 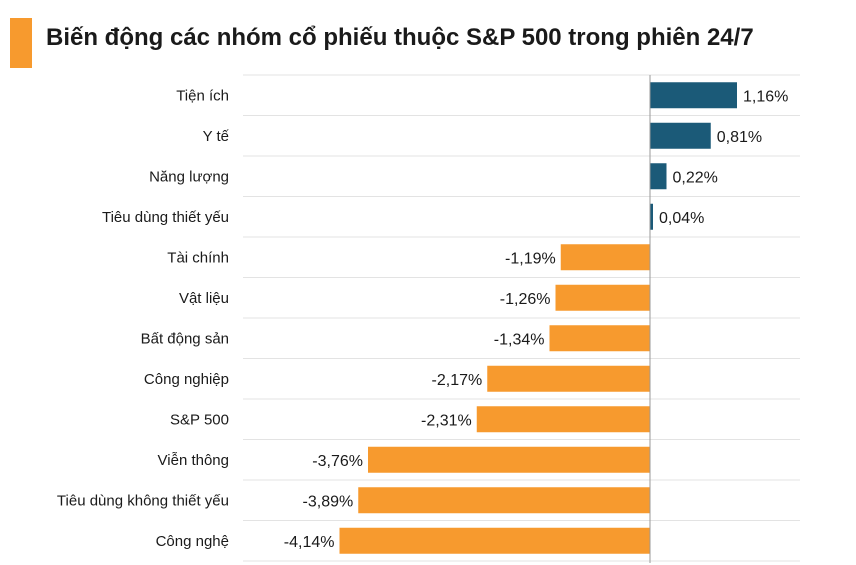 What do you see at coordinates (198, 257) in the screenshot?
I see `category-label: Tài chính` at bounding box center [198, 257].